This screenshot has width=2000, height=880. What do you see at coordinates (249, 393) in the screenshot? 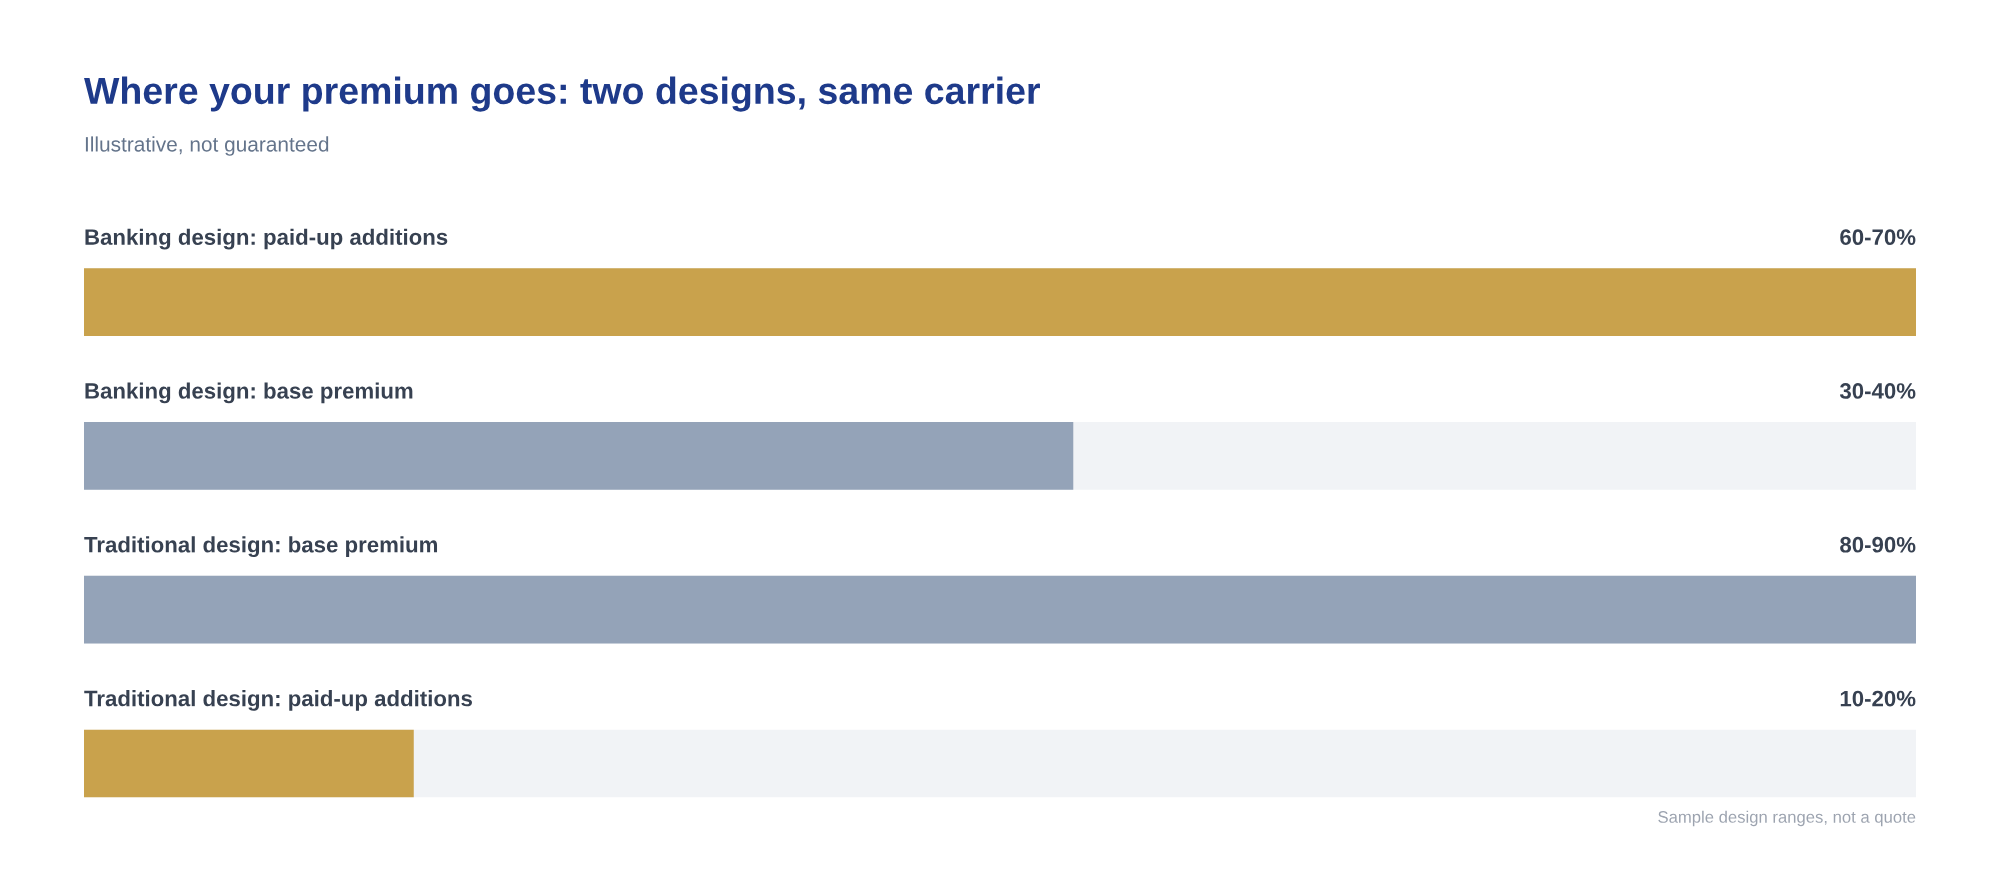
I see `y-tick-label: Banking design: base premium` at bounding box center [249, 393].